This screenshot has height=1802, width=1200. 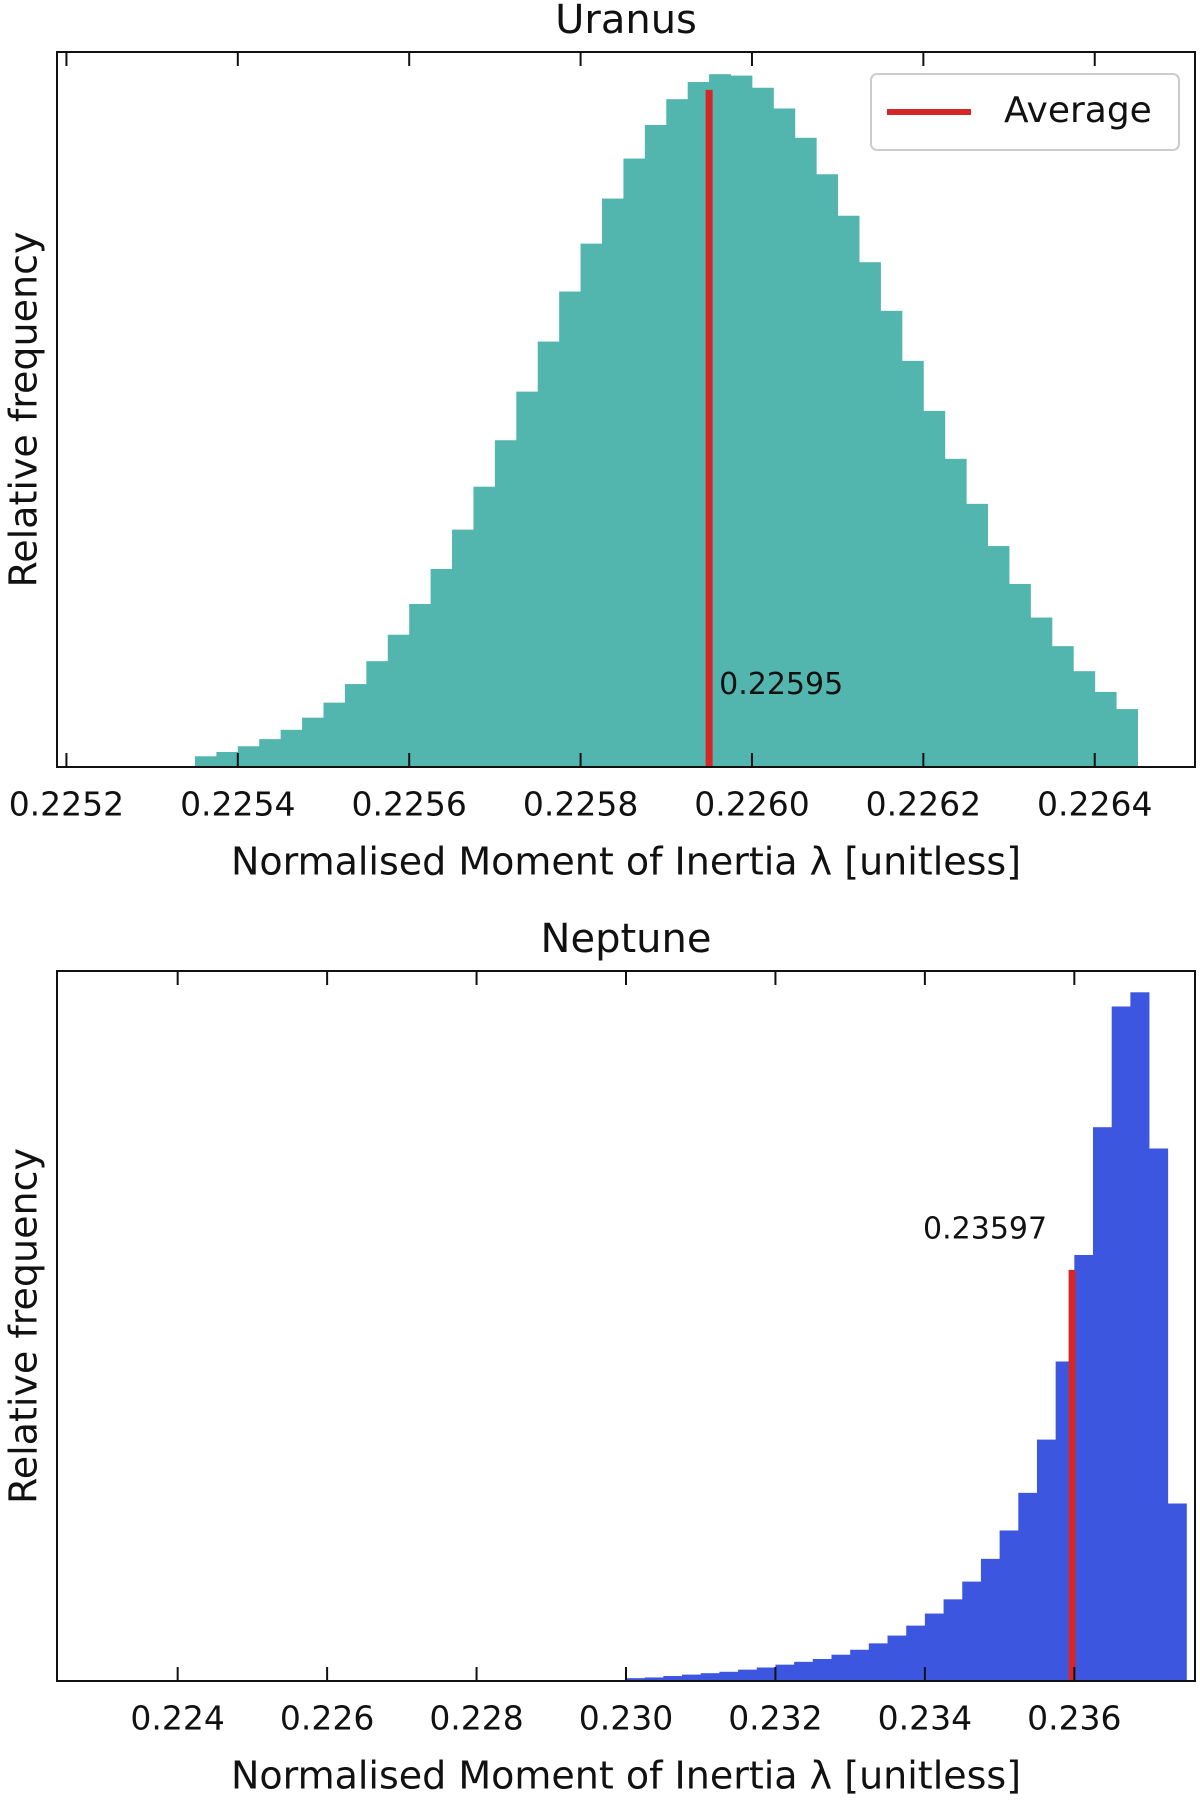 What do you see at coordinates (925, 1718) in the screenshot?
I see `x-tick-label: 0.234` at bounding box center [925, 1718].